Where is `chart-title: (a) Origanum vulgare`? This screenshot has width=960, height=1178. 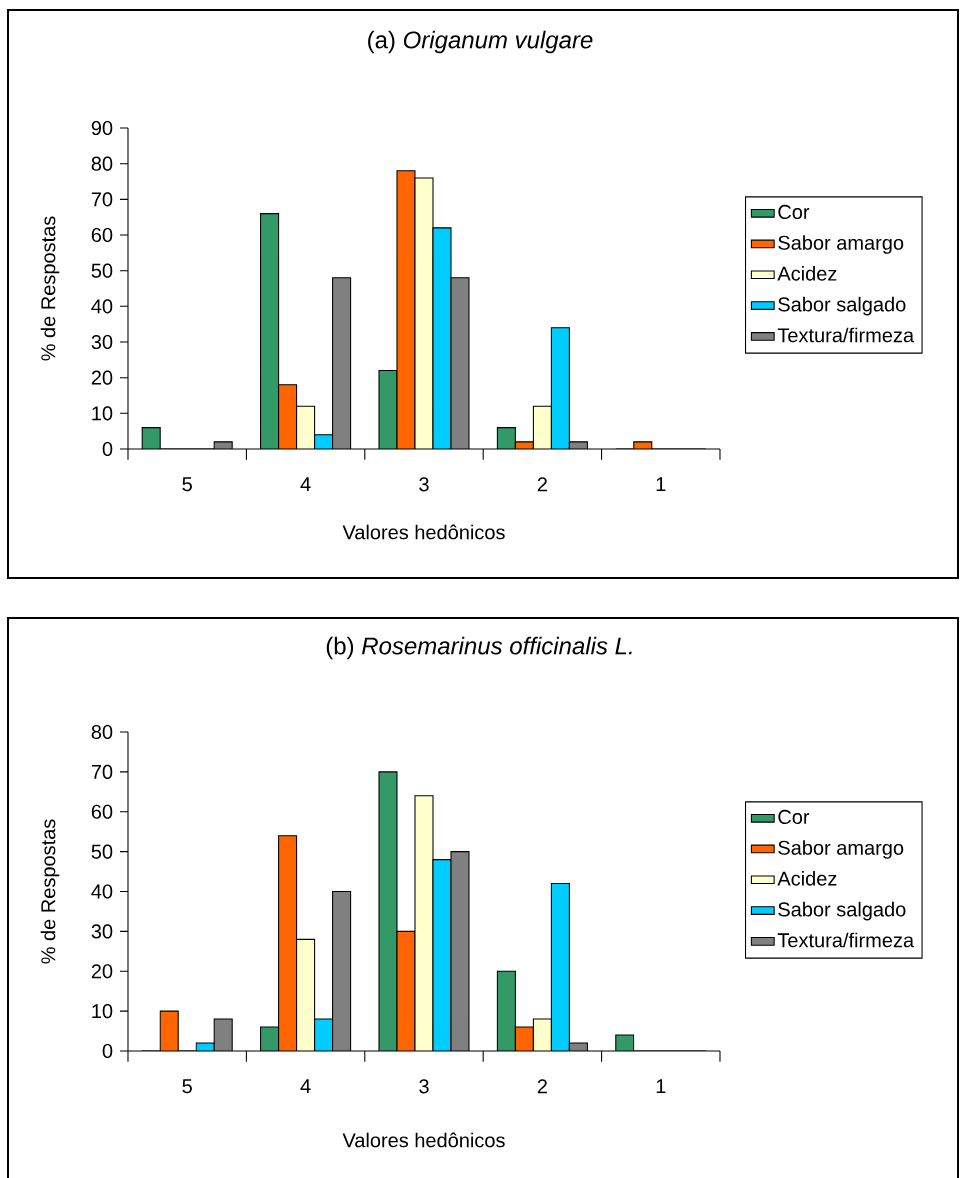
chart-title: (a) Origanum vulgare is located at coordinates (480, 42).